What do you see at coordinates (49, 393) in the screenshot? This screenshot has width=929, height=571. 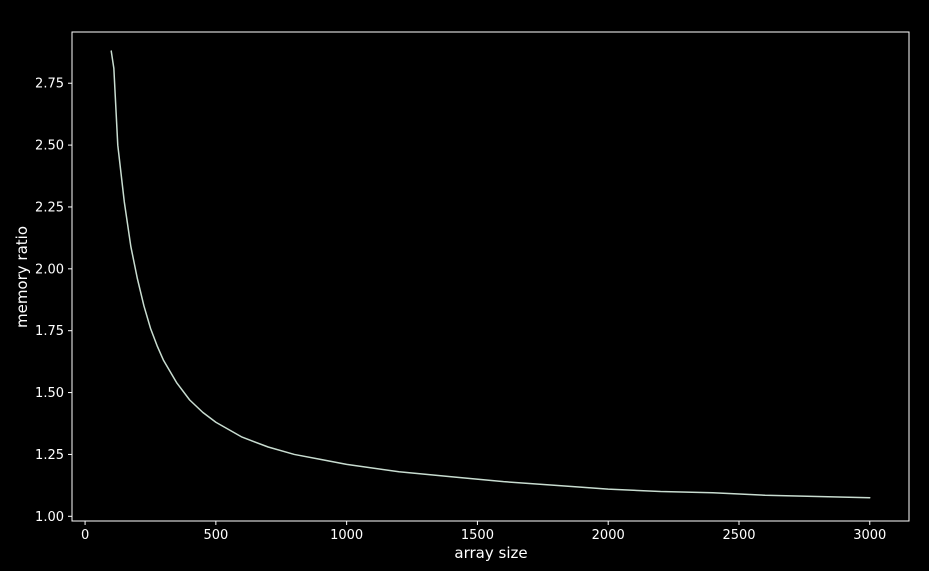 I see `y-tick-label: 1.50` at bounding box center [49, 393].